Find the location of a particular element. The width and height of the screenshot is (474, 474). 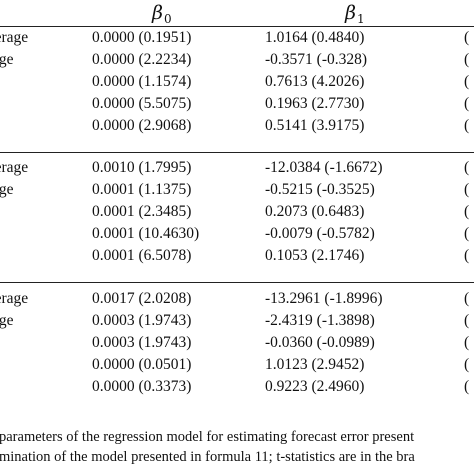

table-row: 0.0000 (0.0501) 1.0123 (2.9452) ( is located at coordinates (237, 365).